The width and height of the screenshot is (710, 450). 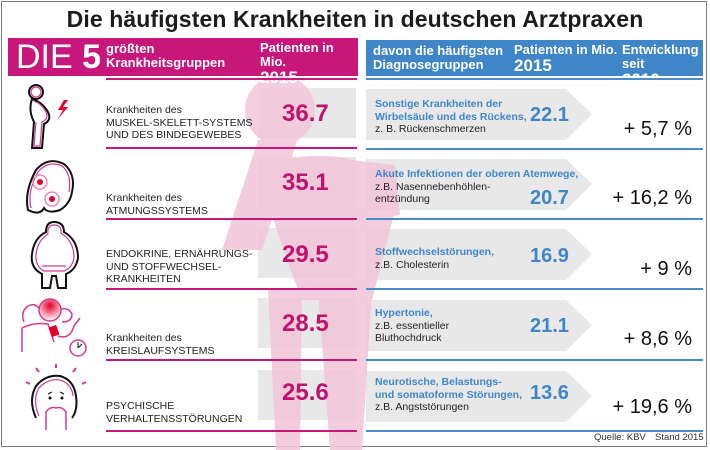 What do you see at coordinates (305, 392) in the screenshot?
I see `patients-value: 25.6` at bounding box center [305, 392].